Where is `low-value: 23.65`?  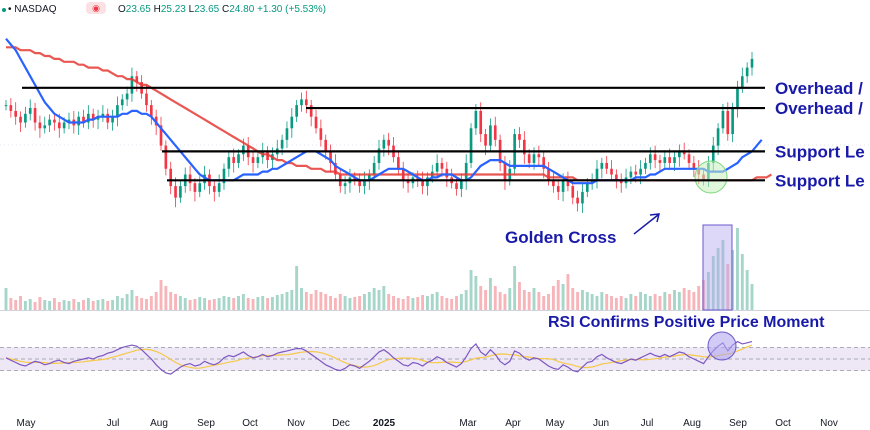 low-value: 23.65 is located at coordinates (207, 9).